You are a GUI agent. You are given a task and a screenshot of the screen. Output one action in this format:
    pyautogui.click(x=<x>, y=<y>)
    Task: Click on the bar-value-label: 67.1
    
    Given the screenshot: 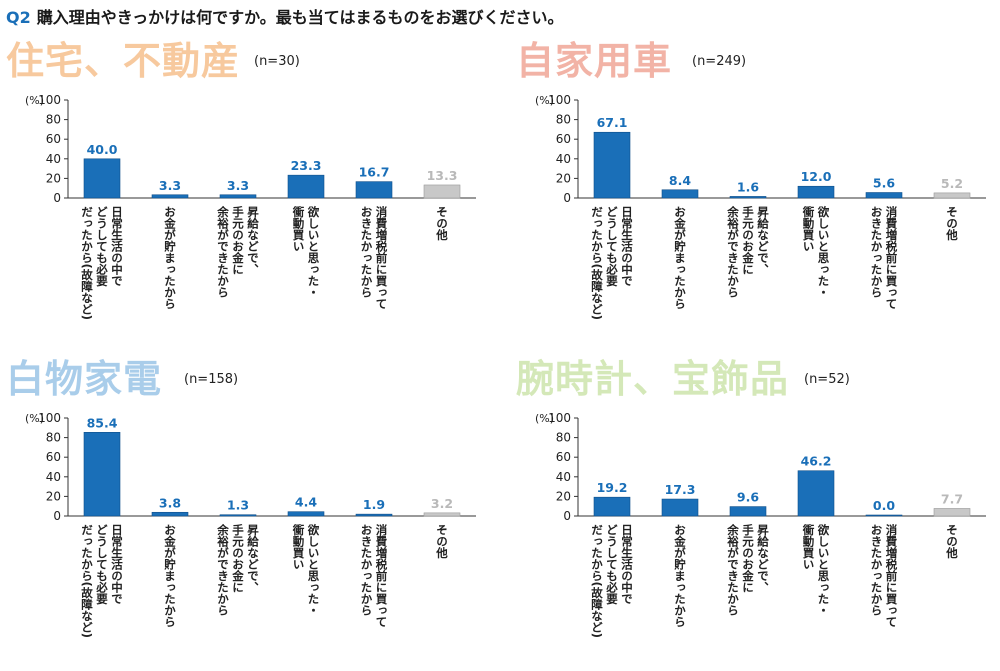 What is the action you would take?
    pyautogui.click(x=612, y=122)
    